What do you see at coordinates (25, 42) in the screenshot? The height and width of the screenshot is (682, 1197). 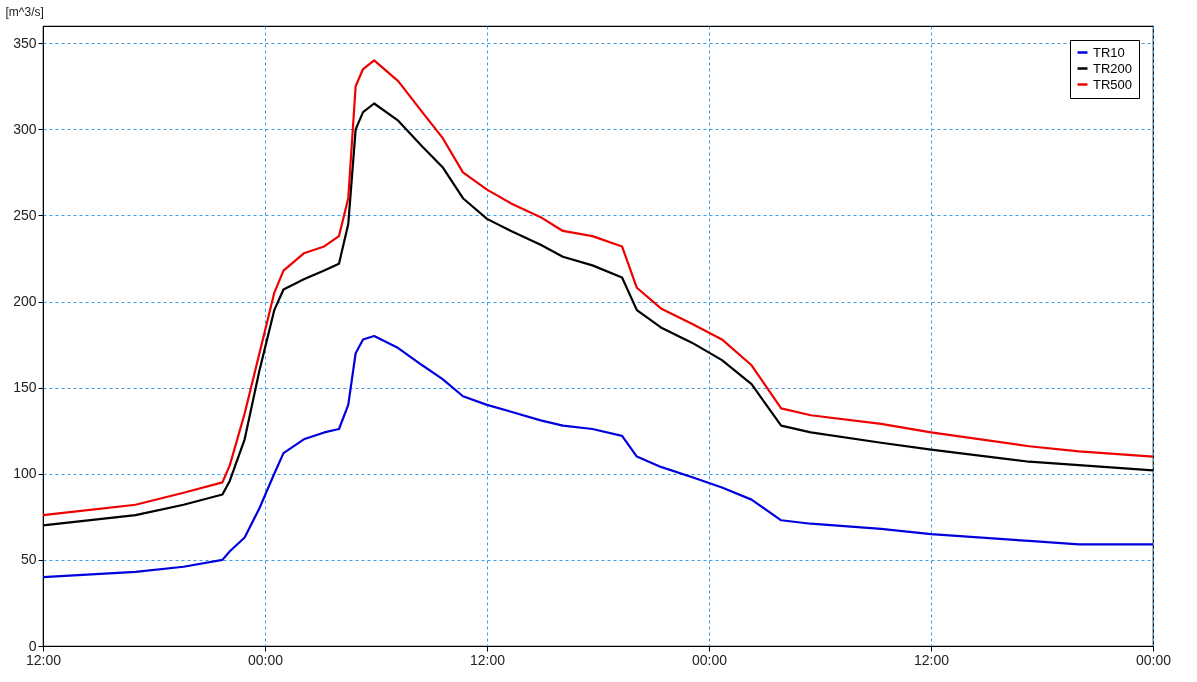 I see `y-tick-label: 350` at bounding box center [25, 42].